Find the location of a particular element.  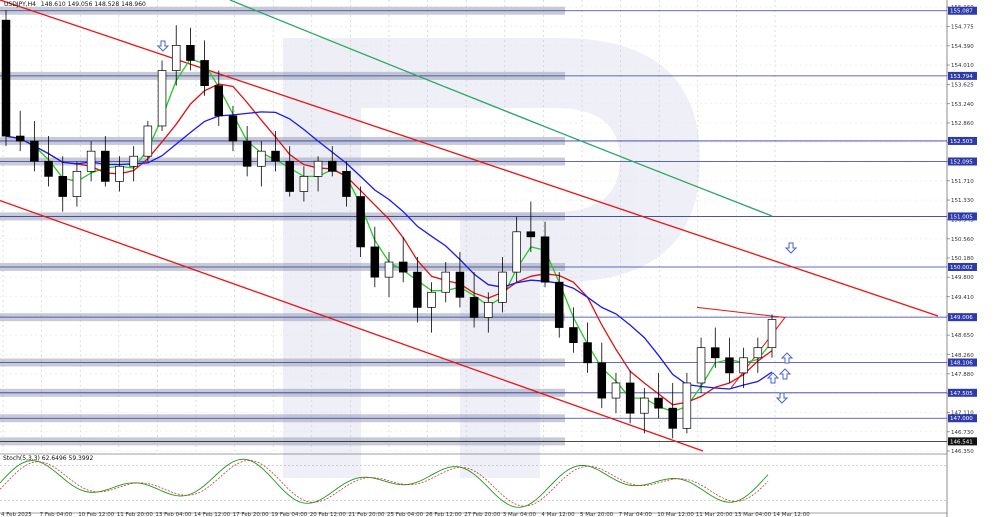

price-tick-label: 150.180 is located at coordinates (962, 259).